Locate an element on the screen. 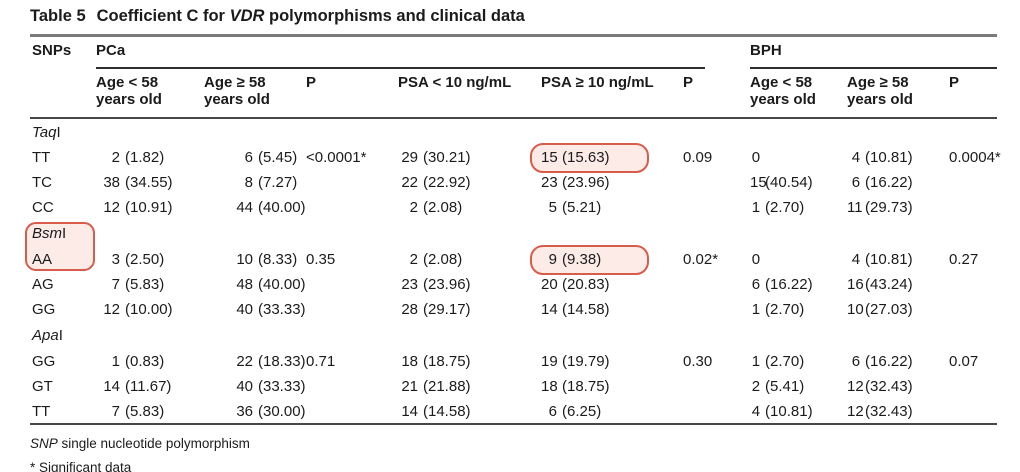 This screenshot has width=1020, height=472. data-cell: 2 (2.08) is located at coordinates (436, 207).